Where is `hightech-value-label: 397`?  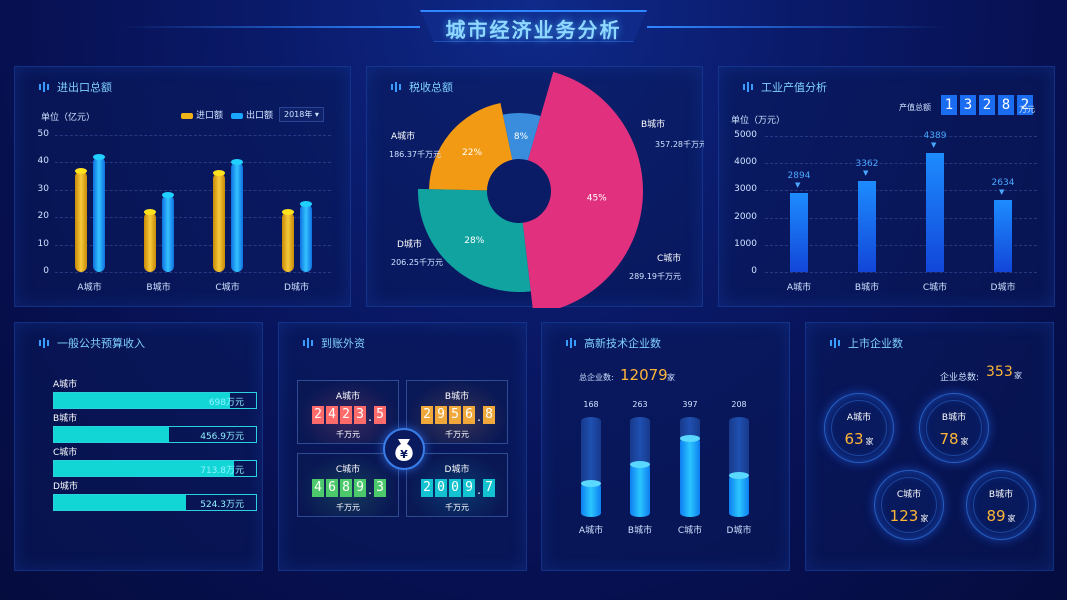 hightech-value-label: 397 is located at coordinates (690, 404).